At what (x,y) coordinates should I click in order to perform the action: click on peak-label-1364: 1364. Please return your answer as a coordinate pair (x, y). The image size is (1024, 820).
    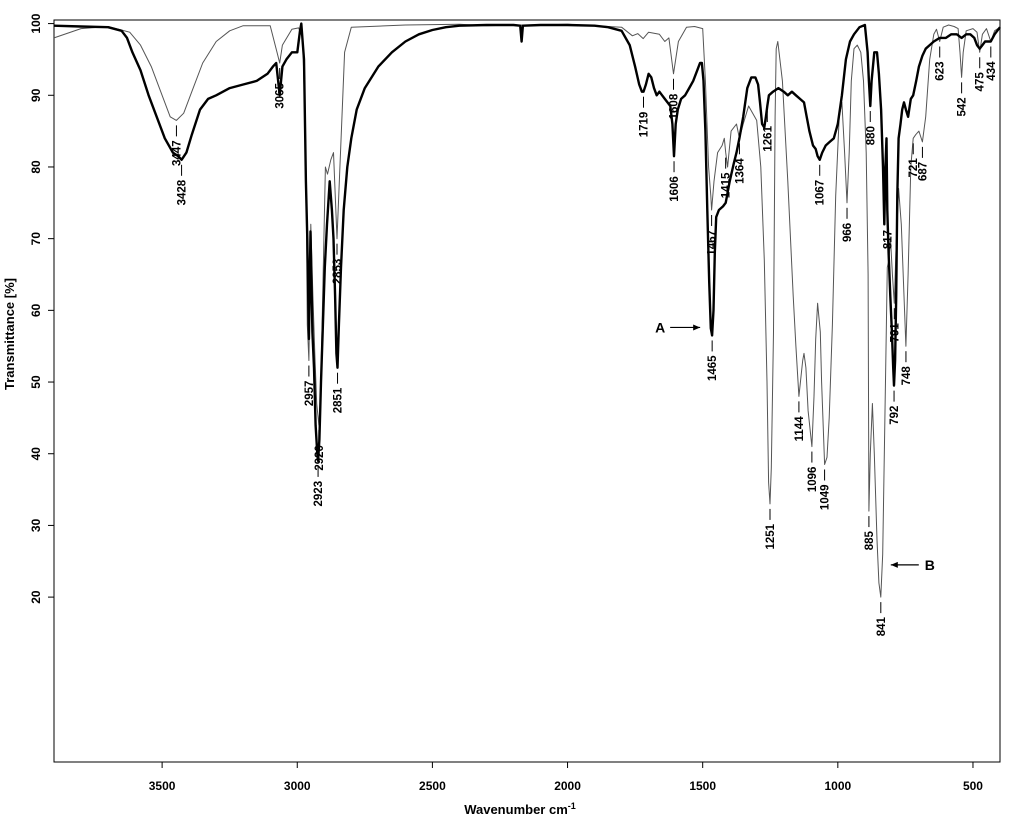
    Looking at the image, I should click on (740, 171).